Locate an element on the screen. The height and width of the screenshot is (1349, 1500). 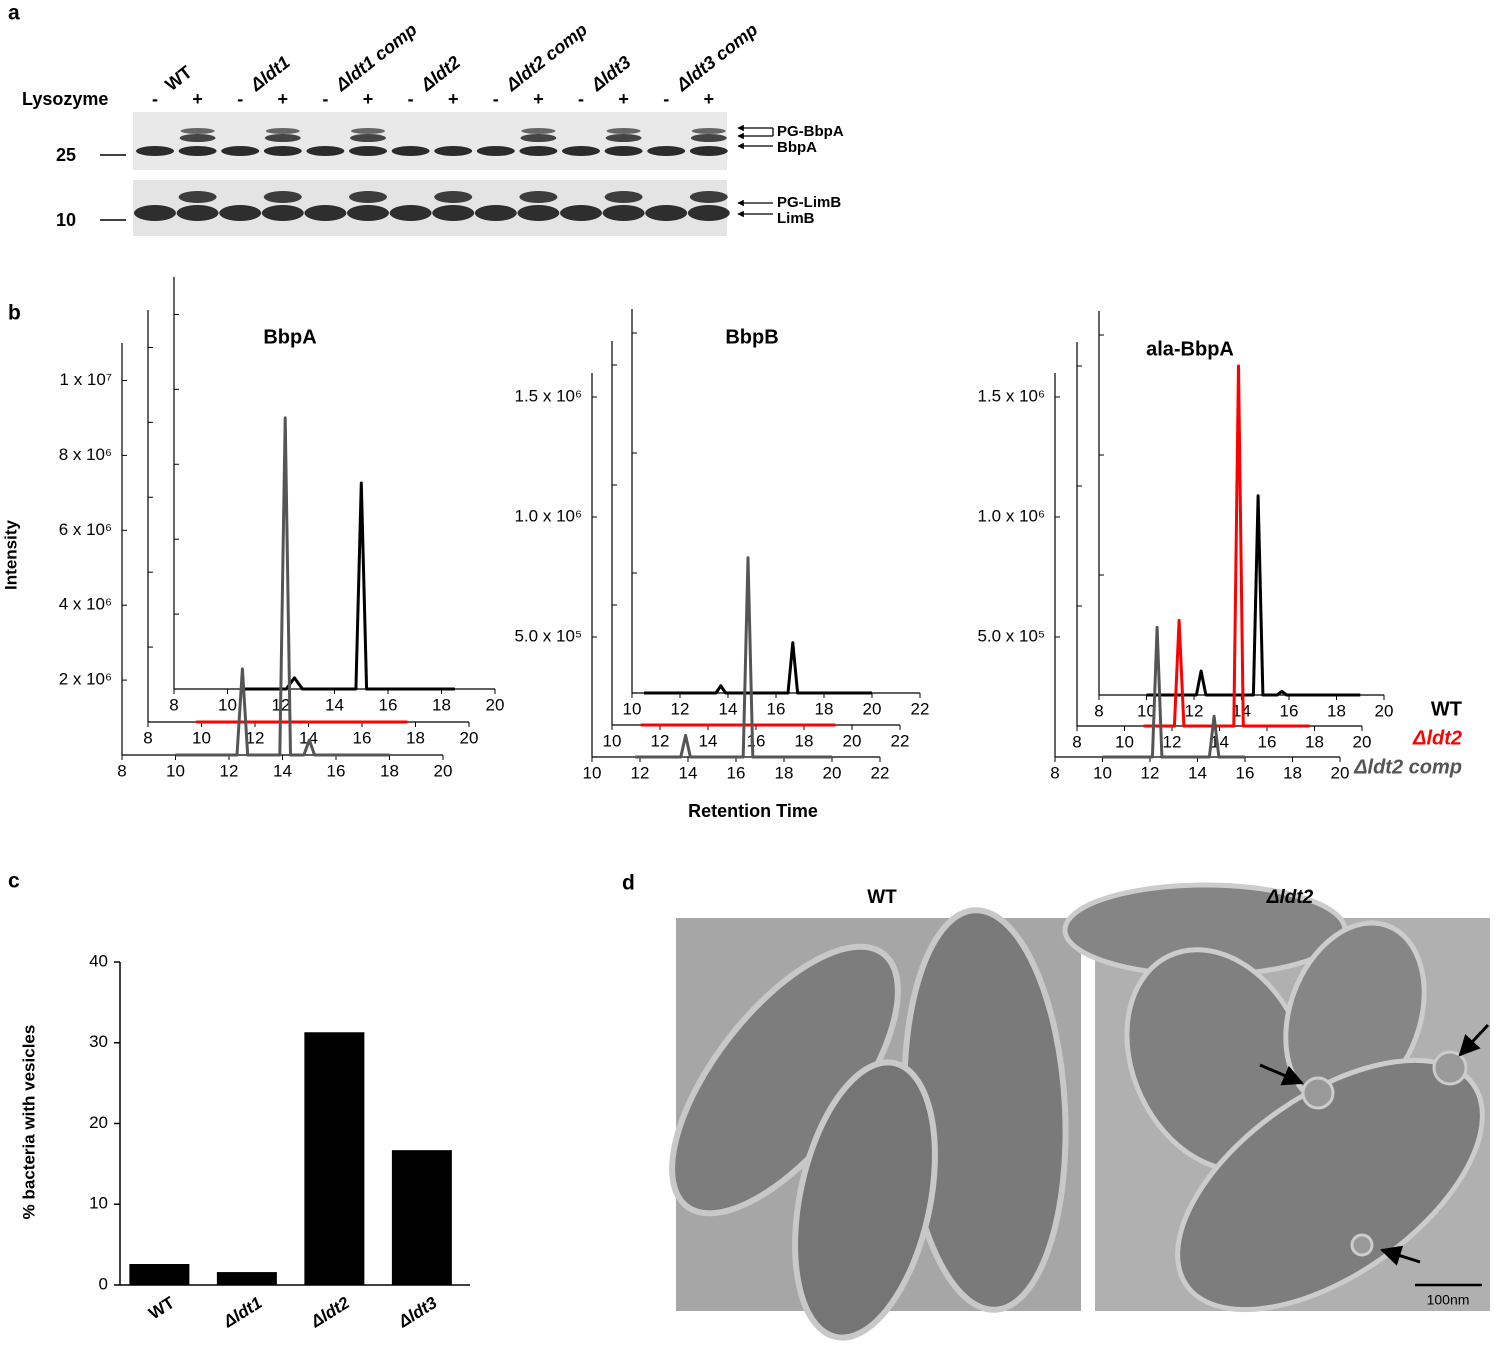
panel-label: d is located at coordinates (628, 883).